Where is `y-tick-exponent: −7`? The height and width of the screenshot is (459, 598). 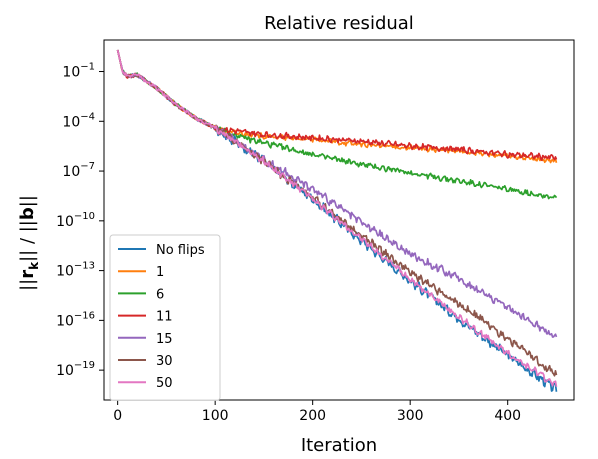
y-tick-exponent: −7 is located at coordinates (87, 166).